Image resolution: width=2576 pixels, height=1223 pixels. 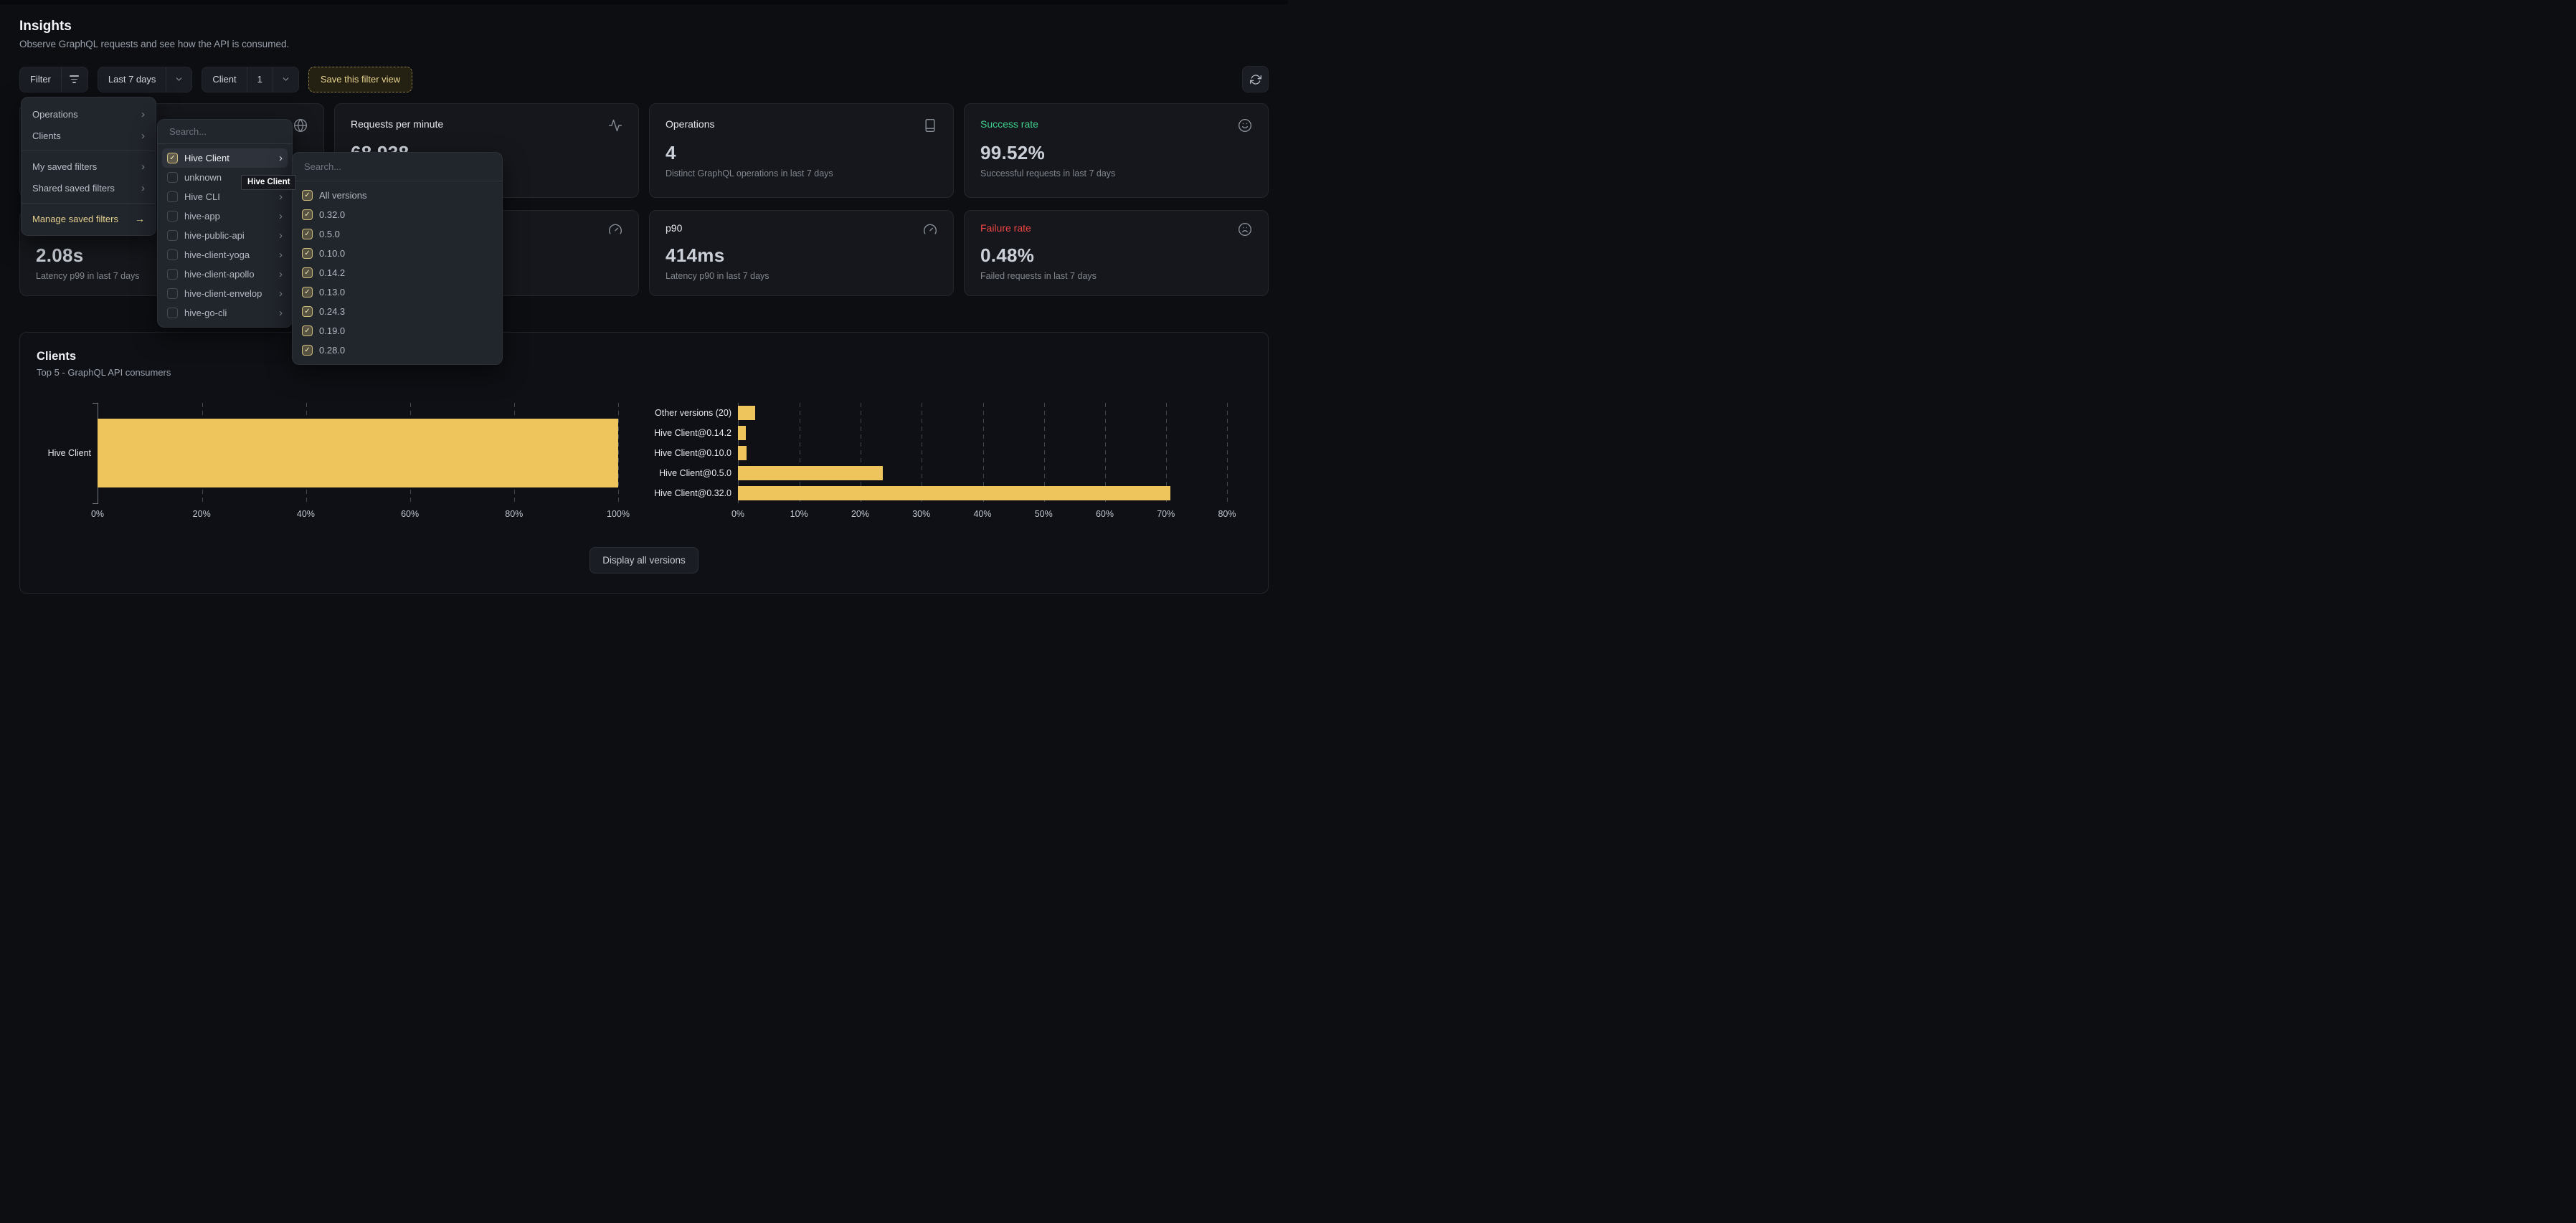 What do you see at coordinates (89, 219) in the screenshot?
I see `manage-saved-filters-item: Manage saved filters →` at bounding box center [89, 219].